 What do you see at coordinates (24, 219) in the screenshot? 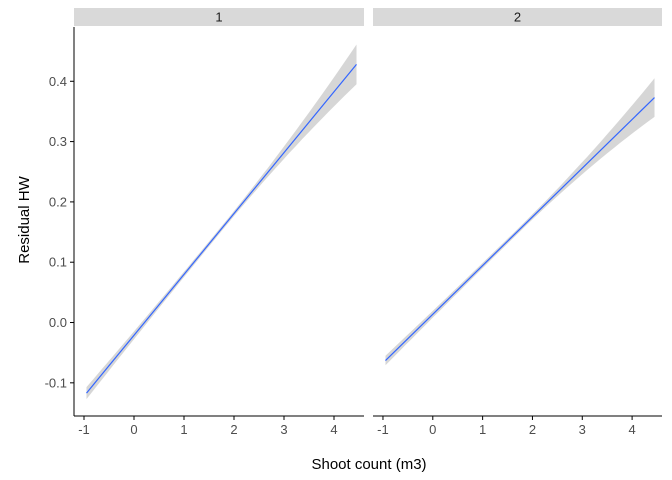
I see `y-axis-title: Residual HW` at bounding box center [24, 219].